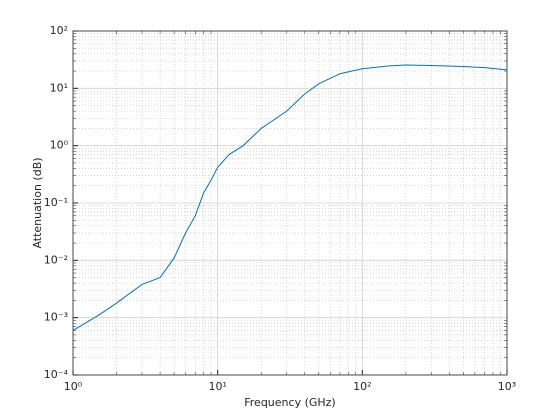 The image size is (560, 420). Describe the element at coordinates (59, 30) in the screenshot. I see `y-tick-label: 10²` at that location.